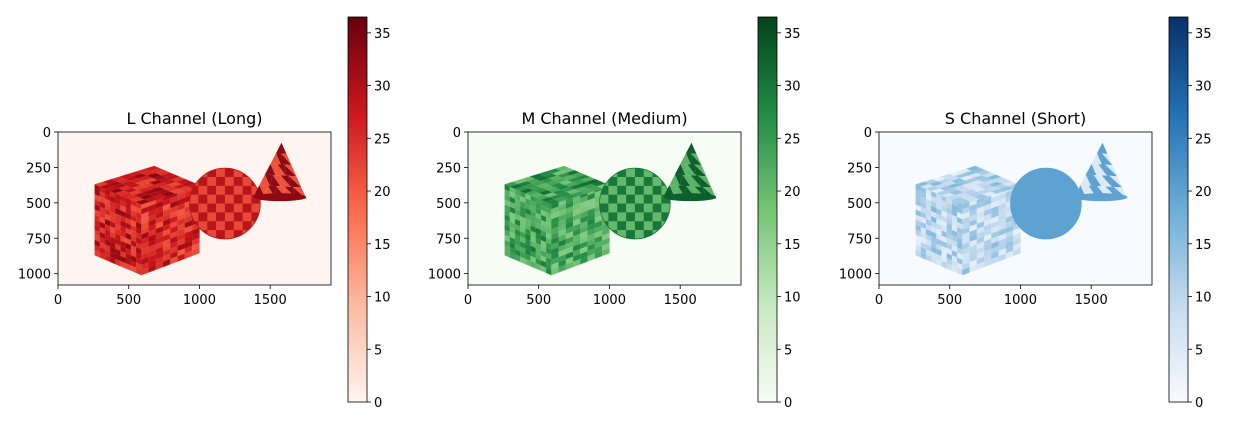  I want to click on colorbar-tick-label: 5, so click(378, 350).